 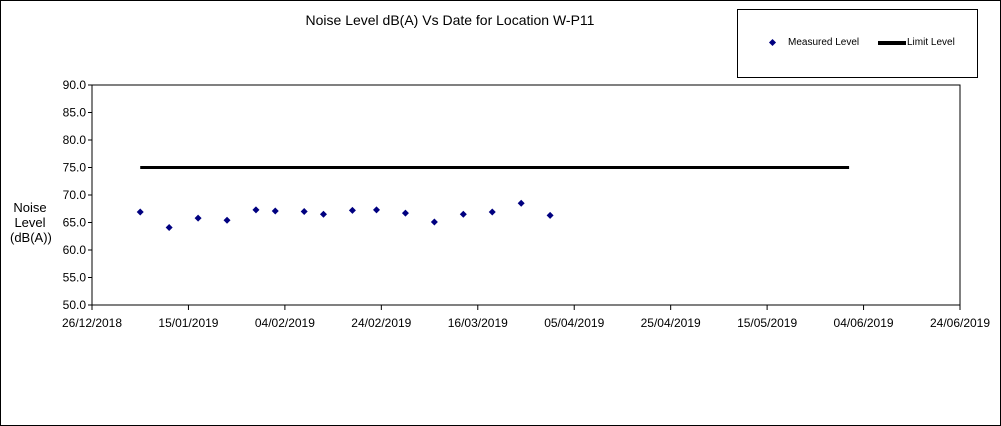 What do you see at coordinates (31, 237) in the screenshot?
I see `y-axis-label-line-2: (dB(A))` at bounding box center [31, 237].